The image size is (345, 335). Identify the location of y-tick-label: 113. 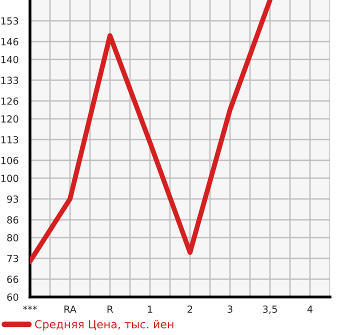
(9, 140).